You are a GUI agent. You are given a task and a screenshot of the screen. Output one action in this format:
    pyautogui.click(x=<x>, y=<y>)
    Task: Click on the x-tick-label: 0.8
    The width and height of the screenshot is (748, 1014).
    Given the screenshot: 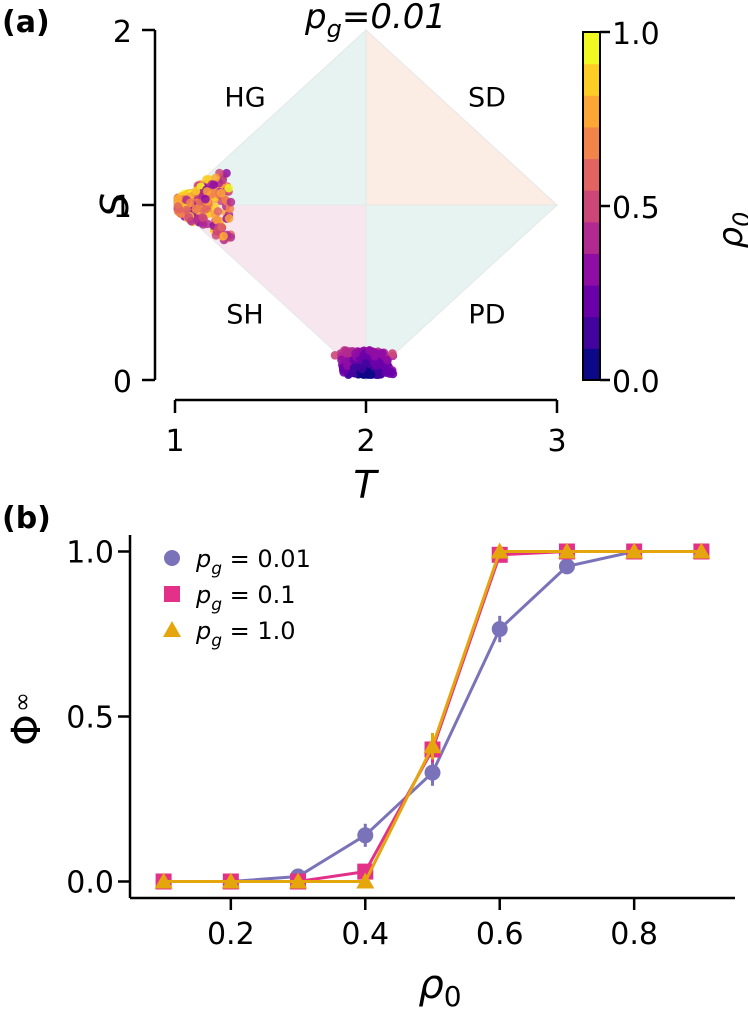 What is the action you would take?
    pyautogui.click(x=634, y=934)
    